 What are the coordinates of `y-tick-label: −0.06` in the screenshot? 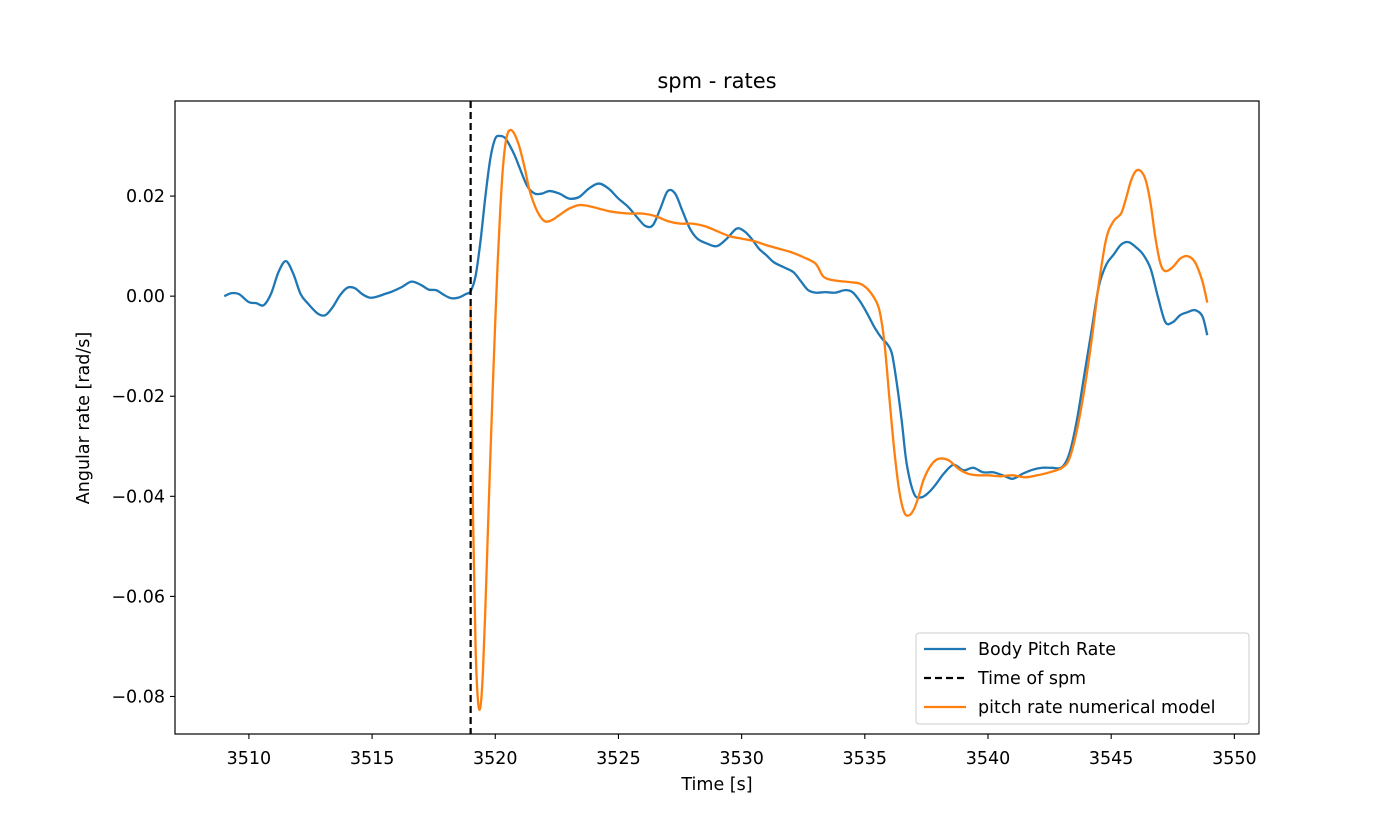 It's located at (138, 597).